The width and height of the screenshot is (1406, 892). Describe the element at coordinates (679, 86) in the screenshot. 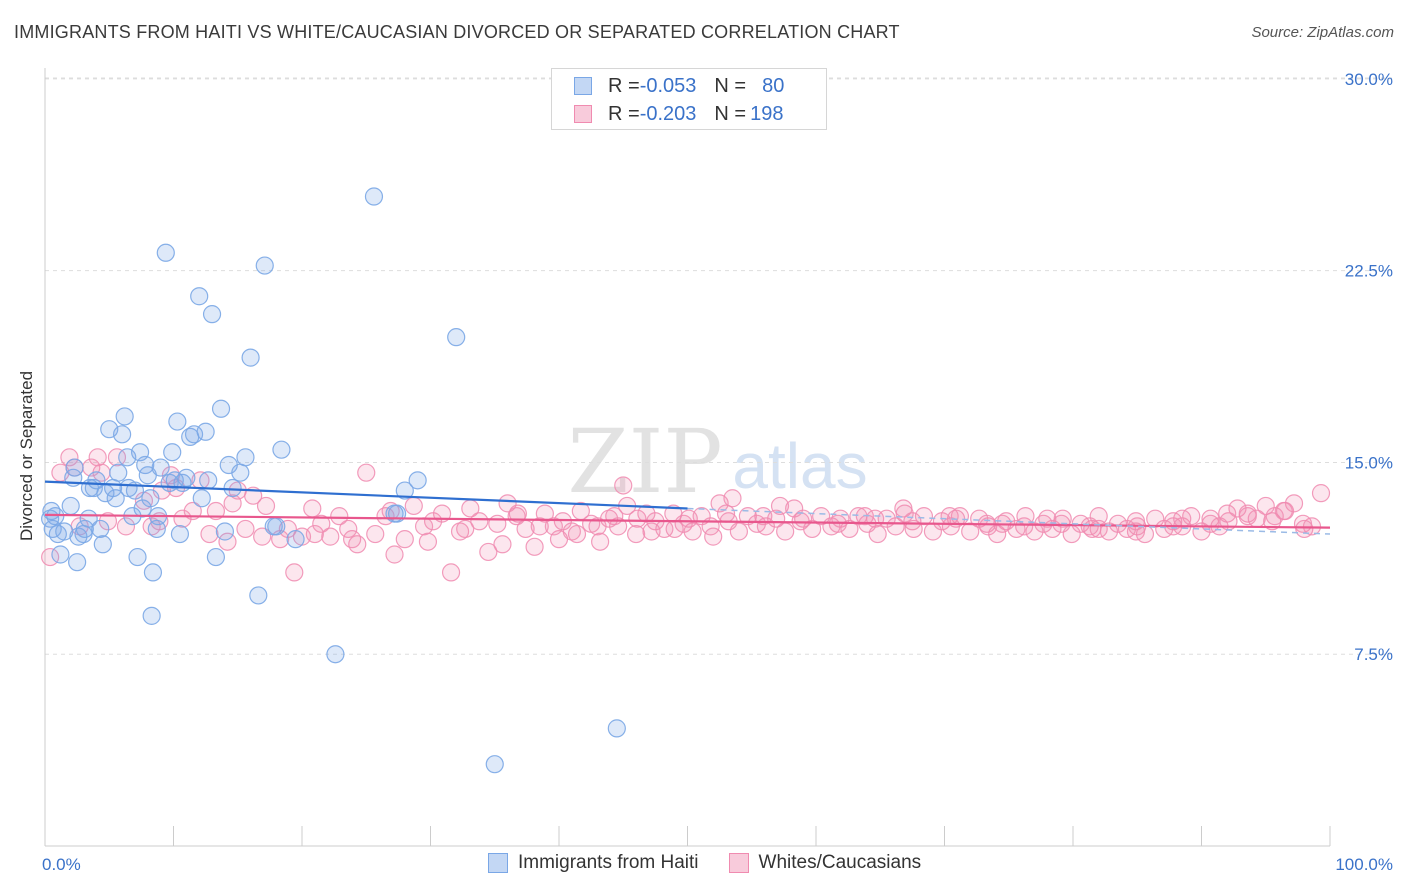

I see `stats-legend-row-haiti: R = -0.053 N = 80` at that location.